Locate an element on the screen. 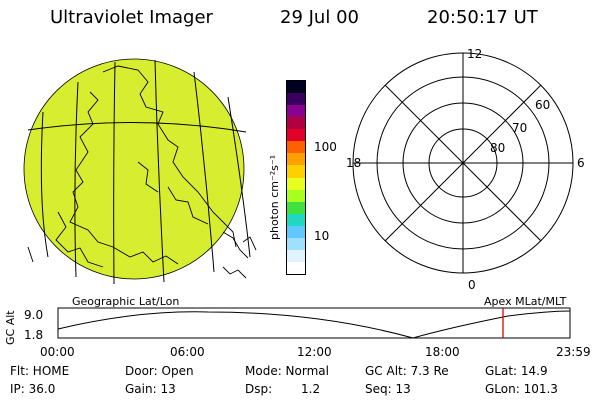 The image size is (600, 400). islands is located at coordinates (142, 257).